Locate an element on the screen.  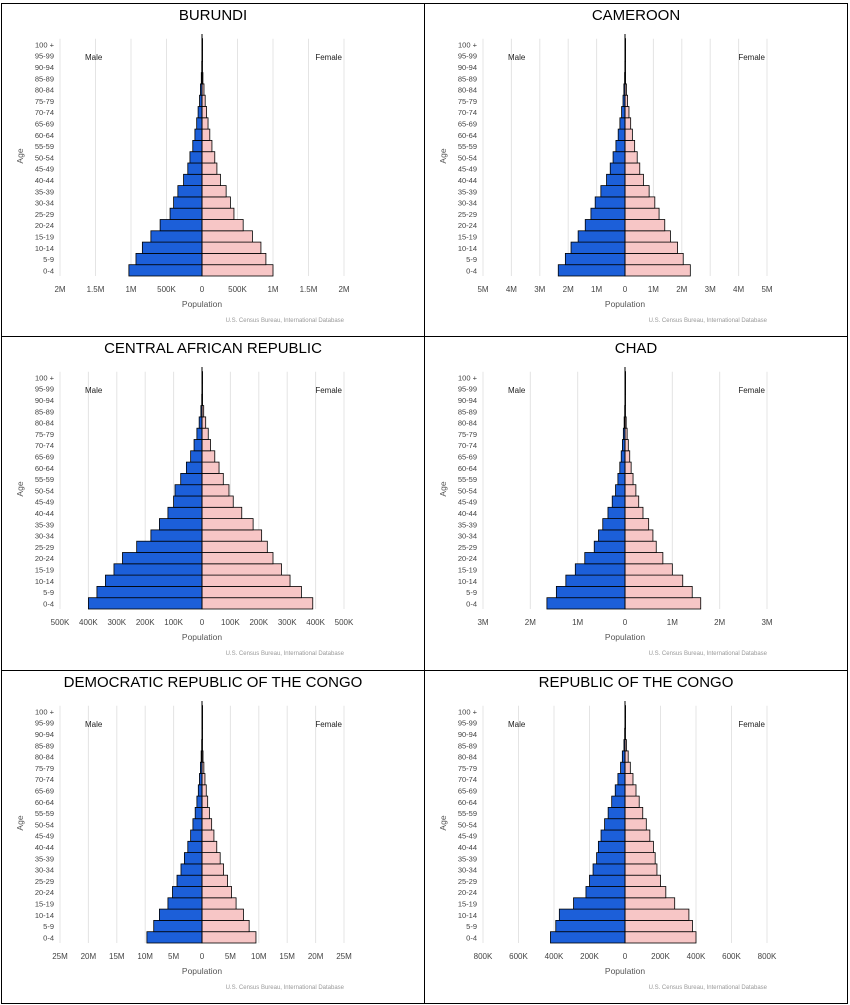
x-tick-label: 4M is located at coordinates (738, 289).